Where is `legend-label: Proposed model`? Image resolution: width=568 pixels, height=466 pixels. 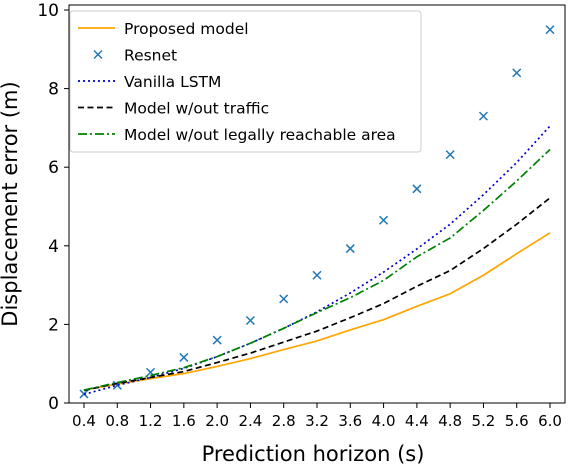
legend-label: Proposed model is located at coordinates (186, 29).